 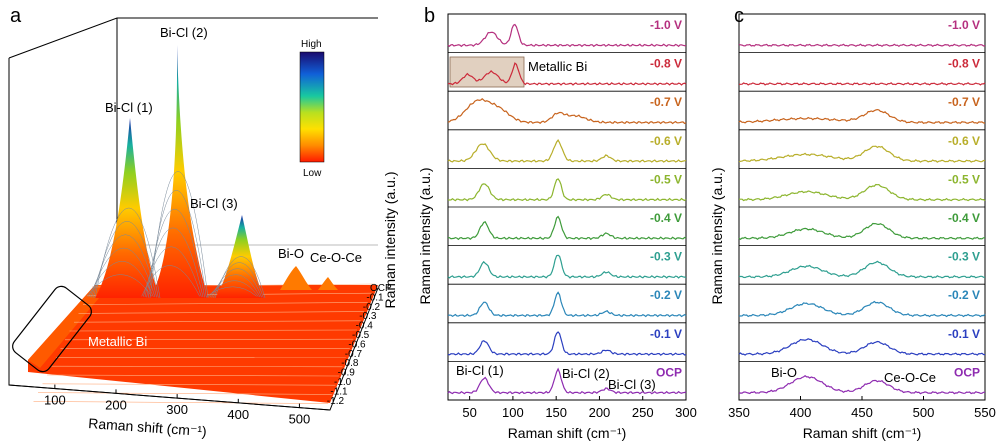 I want to click on label-bicl3: Bi-Cl (3), so click(x=214, y=203).